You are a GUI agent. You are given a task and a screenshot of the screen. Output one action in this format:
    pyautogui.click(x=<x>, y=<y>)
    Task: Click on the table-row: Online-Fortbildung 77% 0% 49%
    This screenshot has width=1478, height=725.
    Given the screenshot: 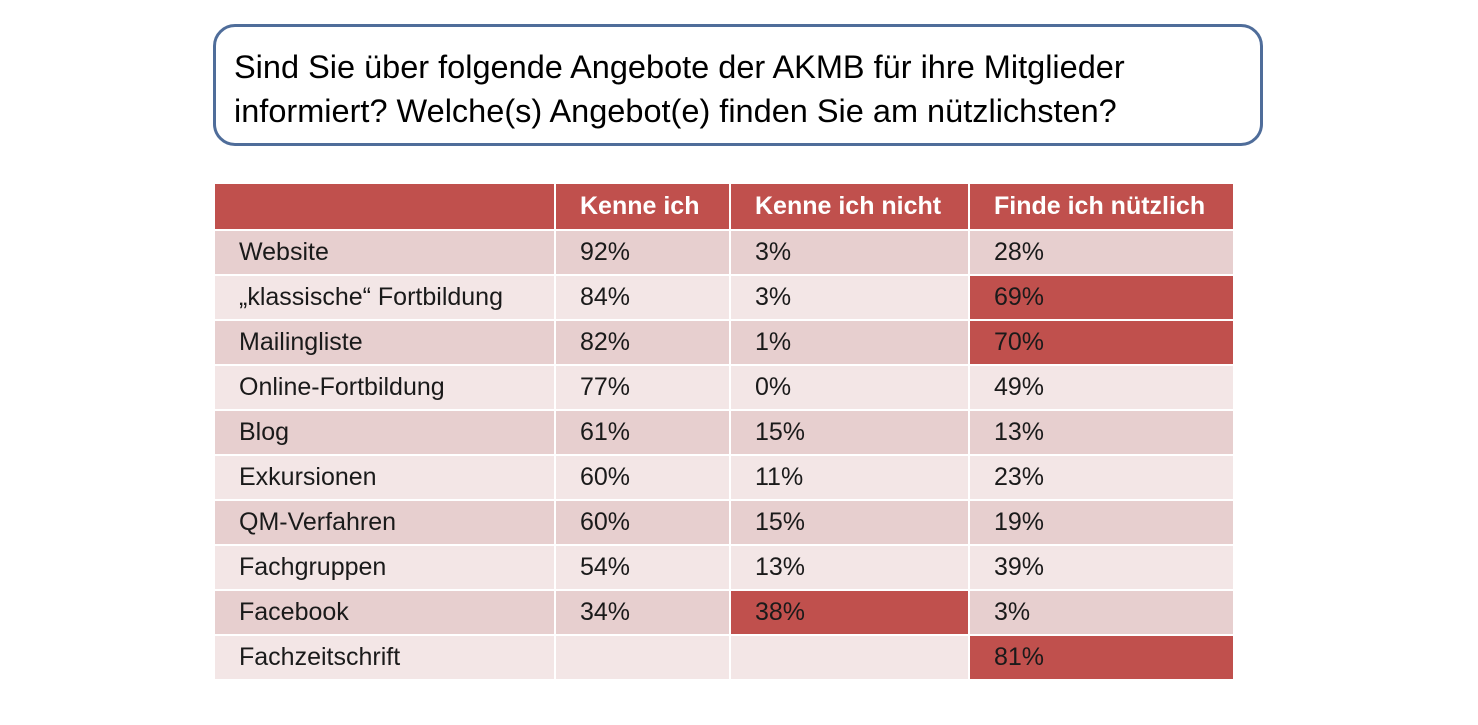 What is the action you would take?
    pyautogui.click(x=724, y=387)
    